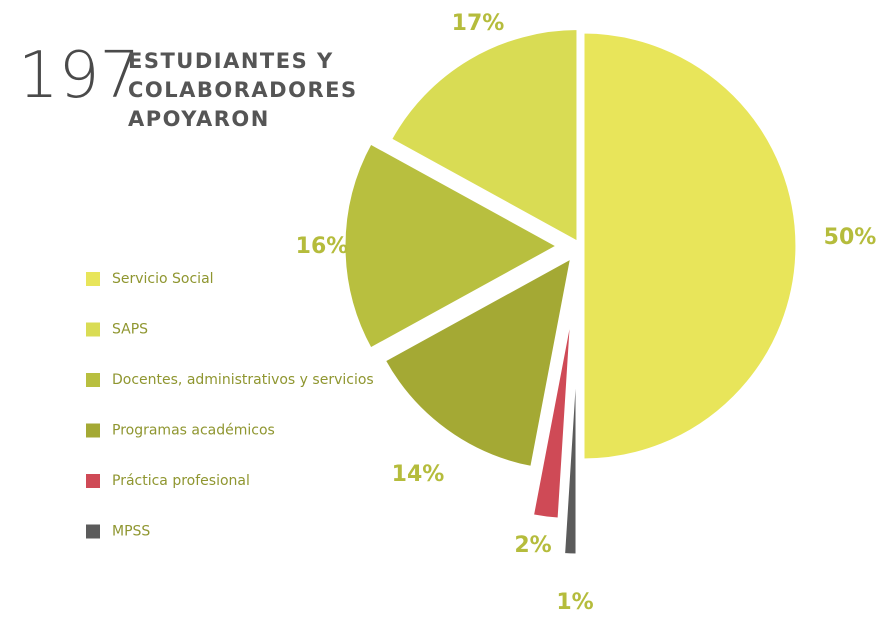  Describe the element at coordinates (478, 23) in the screenshot. I see `slice-label: 17%` at that location.